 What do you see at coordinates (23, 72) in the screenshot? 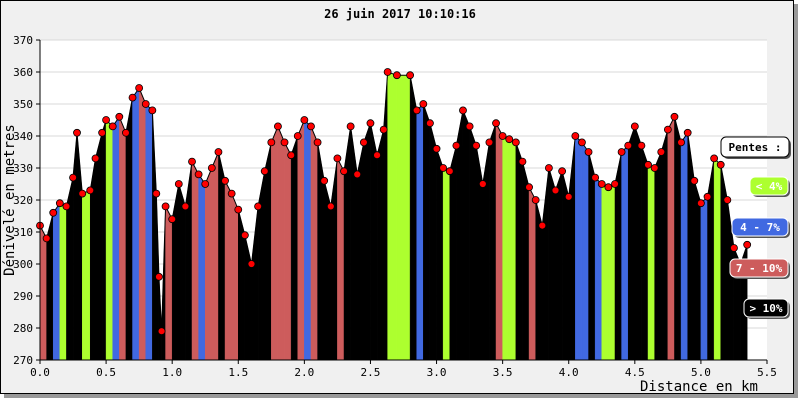
I see `y-tick-label: 360` at bounding box center [23, 72].